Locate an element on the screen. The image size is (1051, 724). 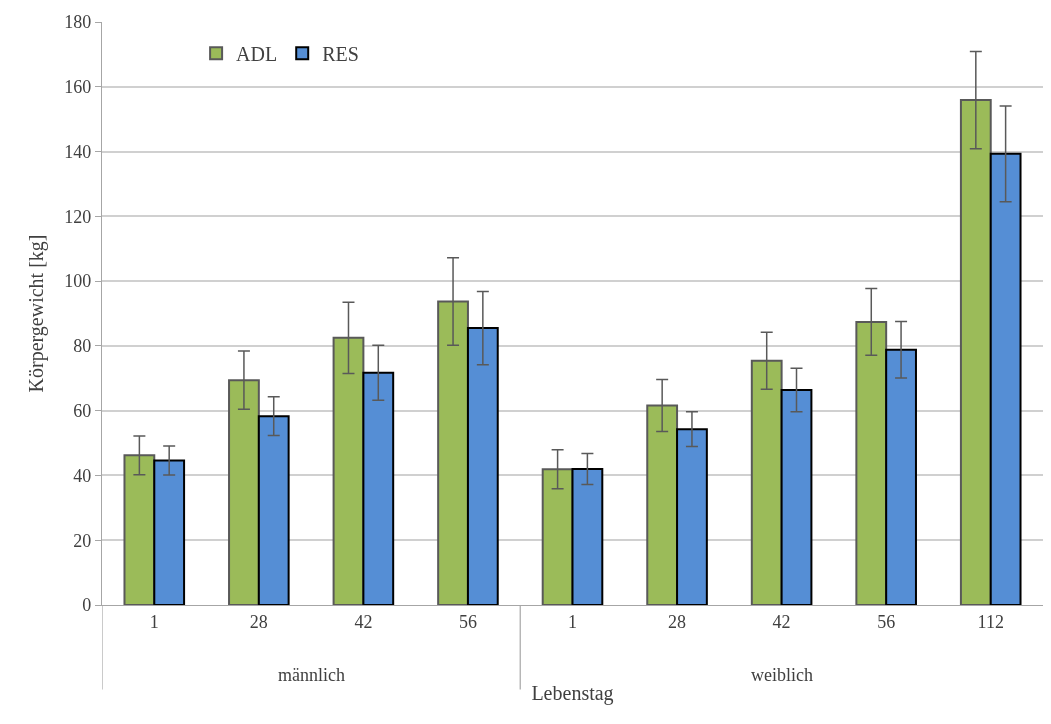
y-axis-title: Körpergewicht [kg] is located at coordinates (36, 313).